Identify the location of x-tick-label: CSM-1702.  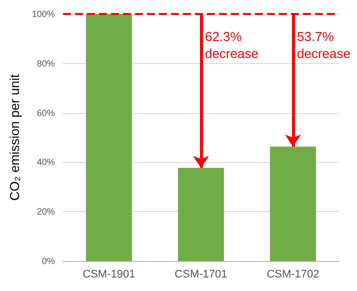
(293, 274).